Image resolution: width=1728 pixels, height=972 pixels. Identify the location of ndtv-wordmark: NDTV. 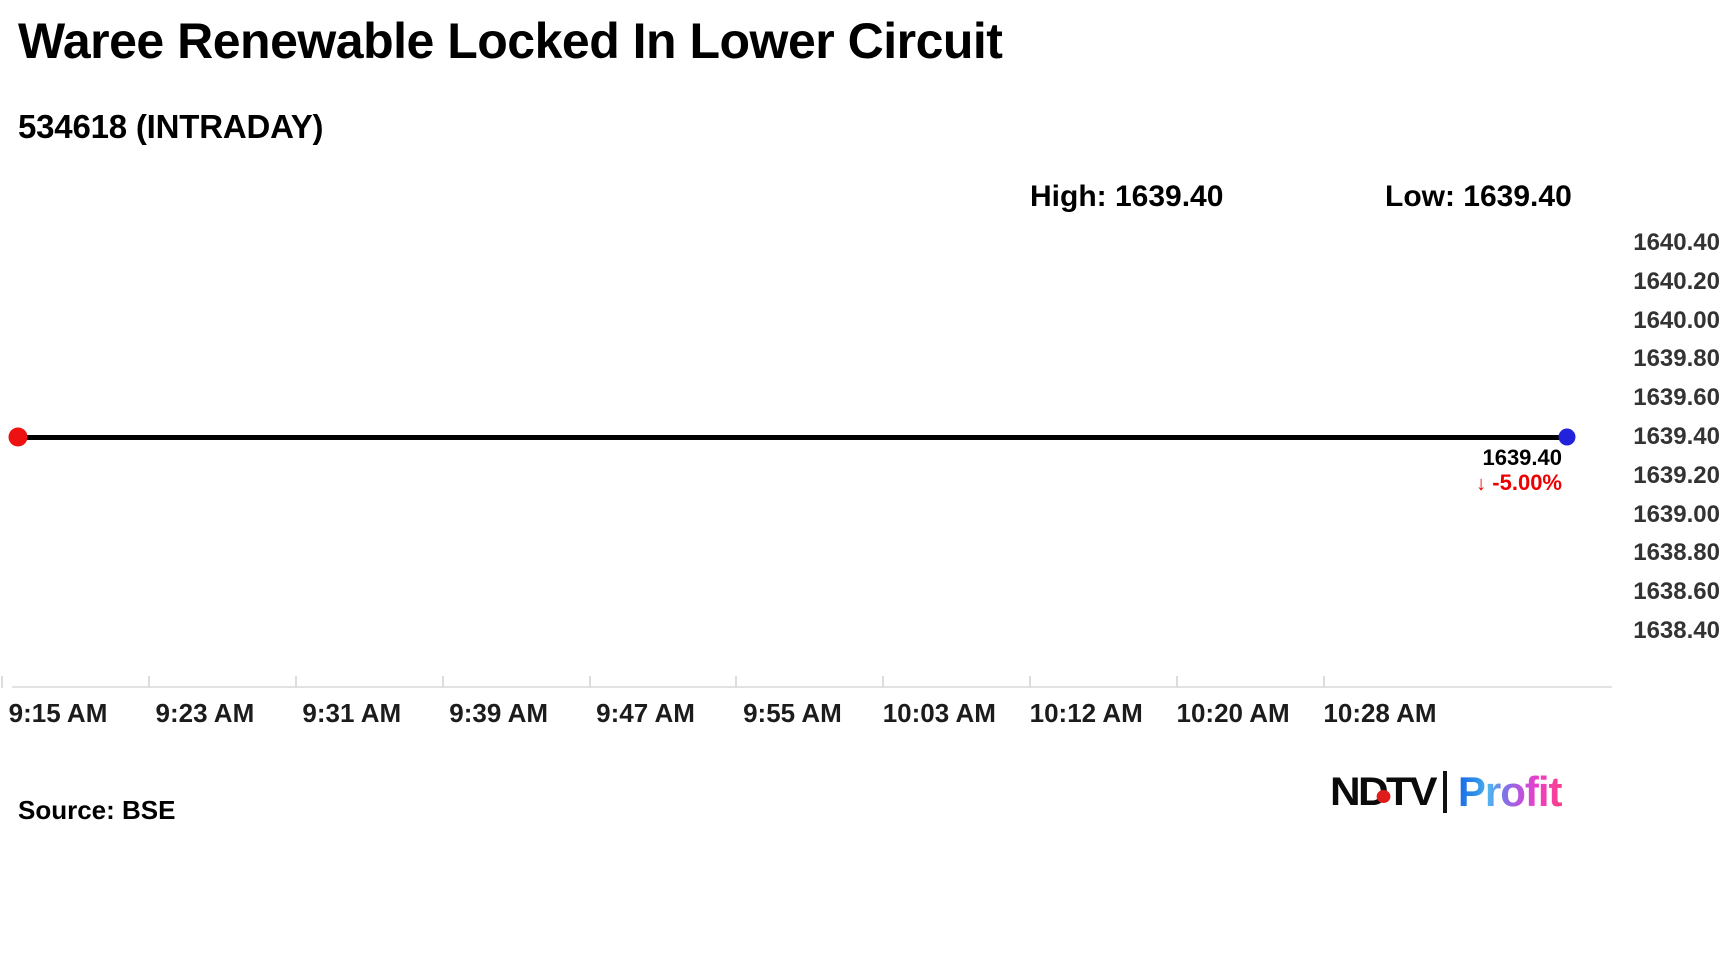
(1383, 792).